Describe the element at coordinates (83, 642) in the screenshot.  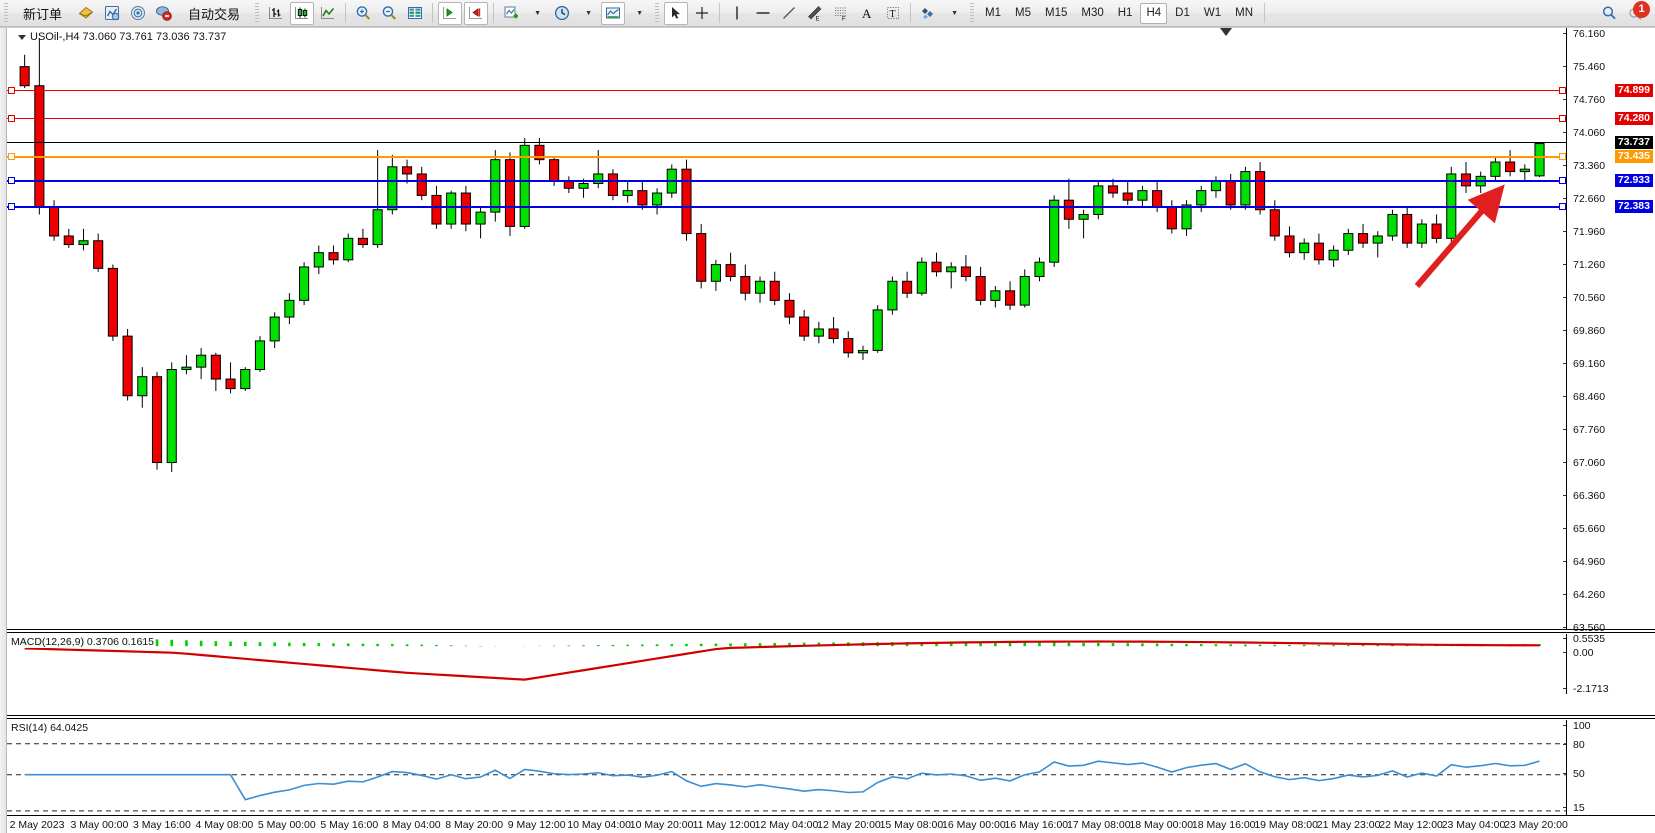
I see `macd-header: MACD(12,26,9) 0.3706 0.1615` at that location.